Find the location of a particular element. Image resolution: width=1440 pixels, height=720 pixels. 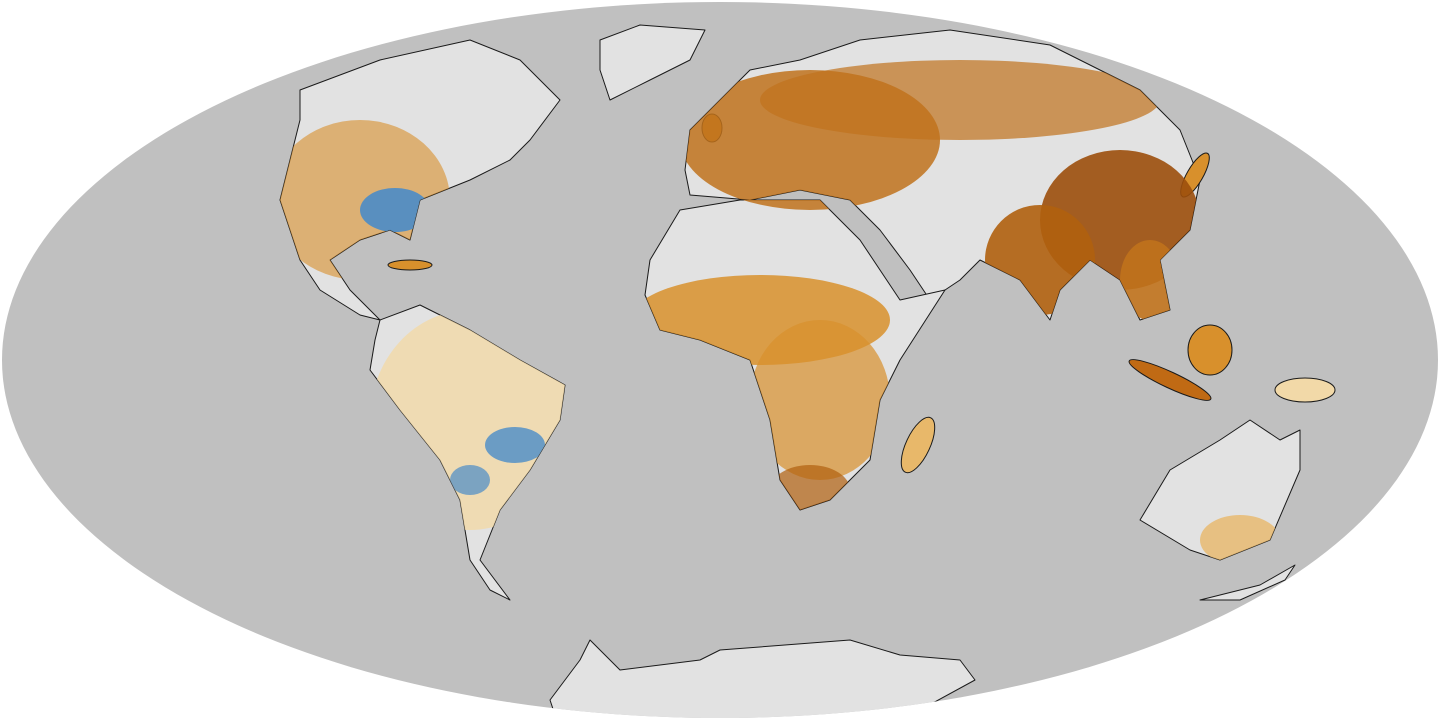

borneo is located at coordinates (1210, 350).